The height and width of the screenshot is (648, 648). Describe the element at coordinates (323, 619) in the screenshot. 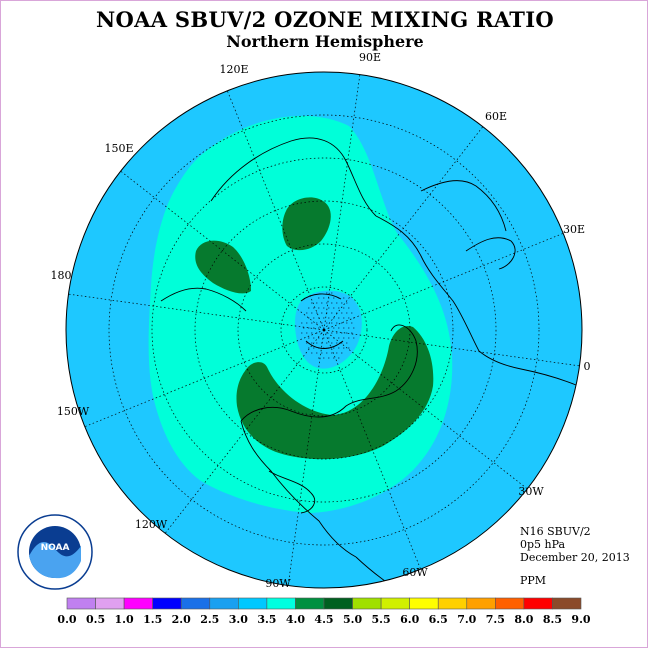

I see `legend-tick-label: 4.5` at that location.